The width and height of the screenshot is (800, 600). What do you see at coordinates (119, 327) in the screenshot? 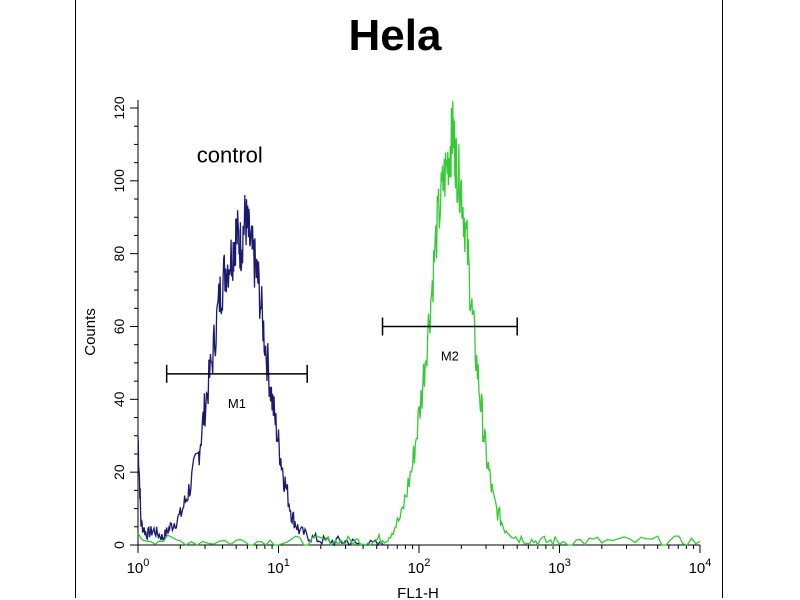
I see `y-tick-label: 60` at bounding box center [119, 327].